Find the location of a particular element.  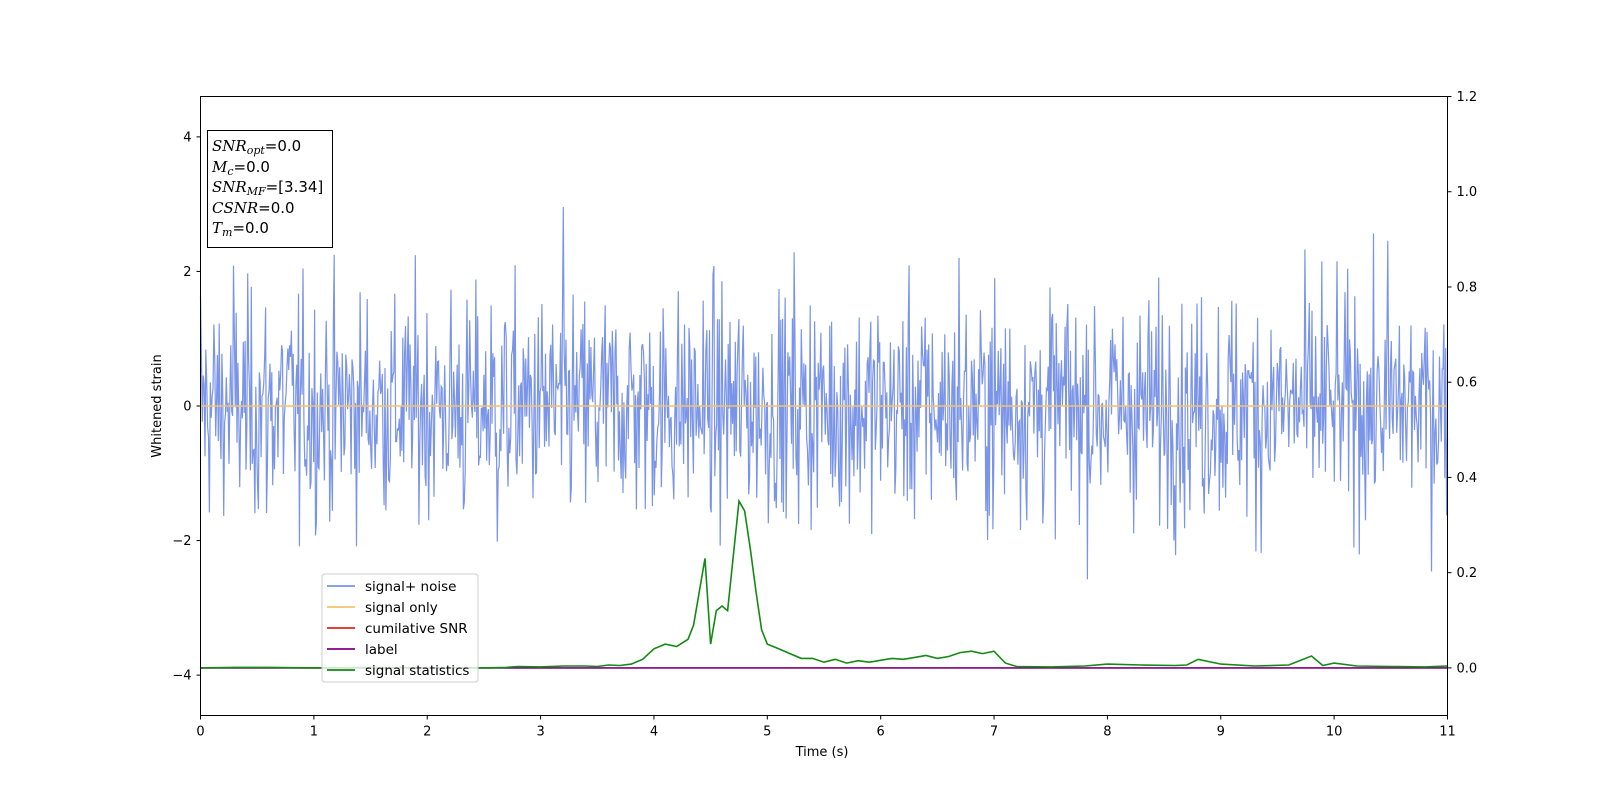

x-tick-label: 1 is located at coordinates (314, 732).